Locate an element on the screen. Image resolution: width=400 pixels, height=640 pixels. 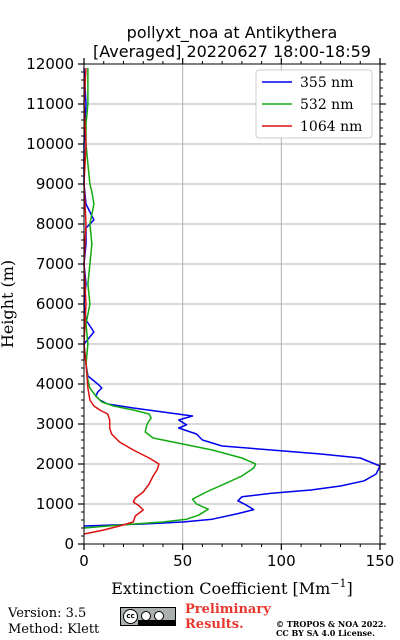
version-text: Version: 3.5 is located at coordinates (47, 613).